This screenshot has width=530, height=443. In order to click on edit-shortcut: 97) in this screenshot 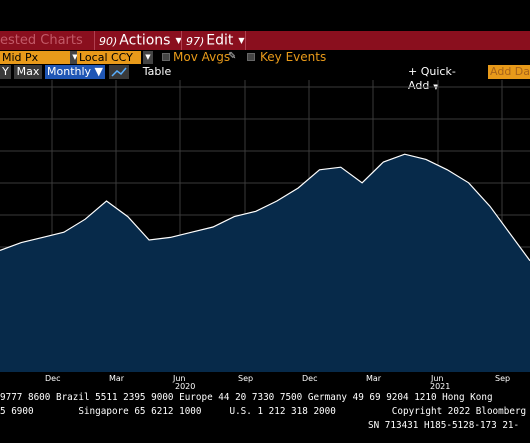, I will do `click(195, 41)`.